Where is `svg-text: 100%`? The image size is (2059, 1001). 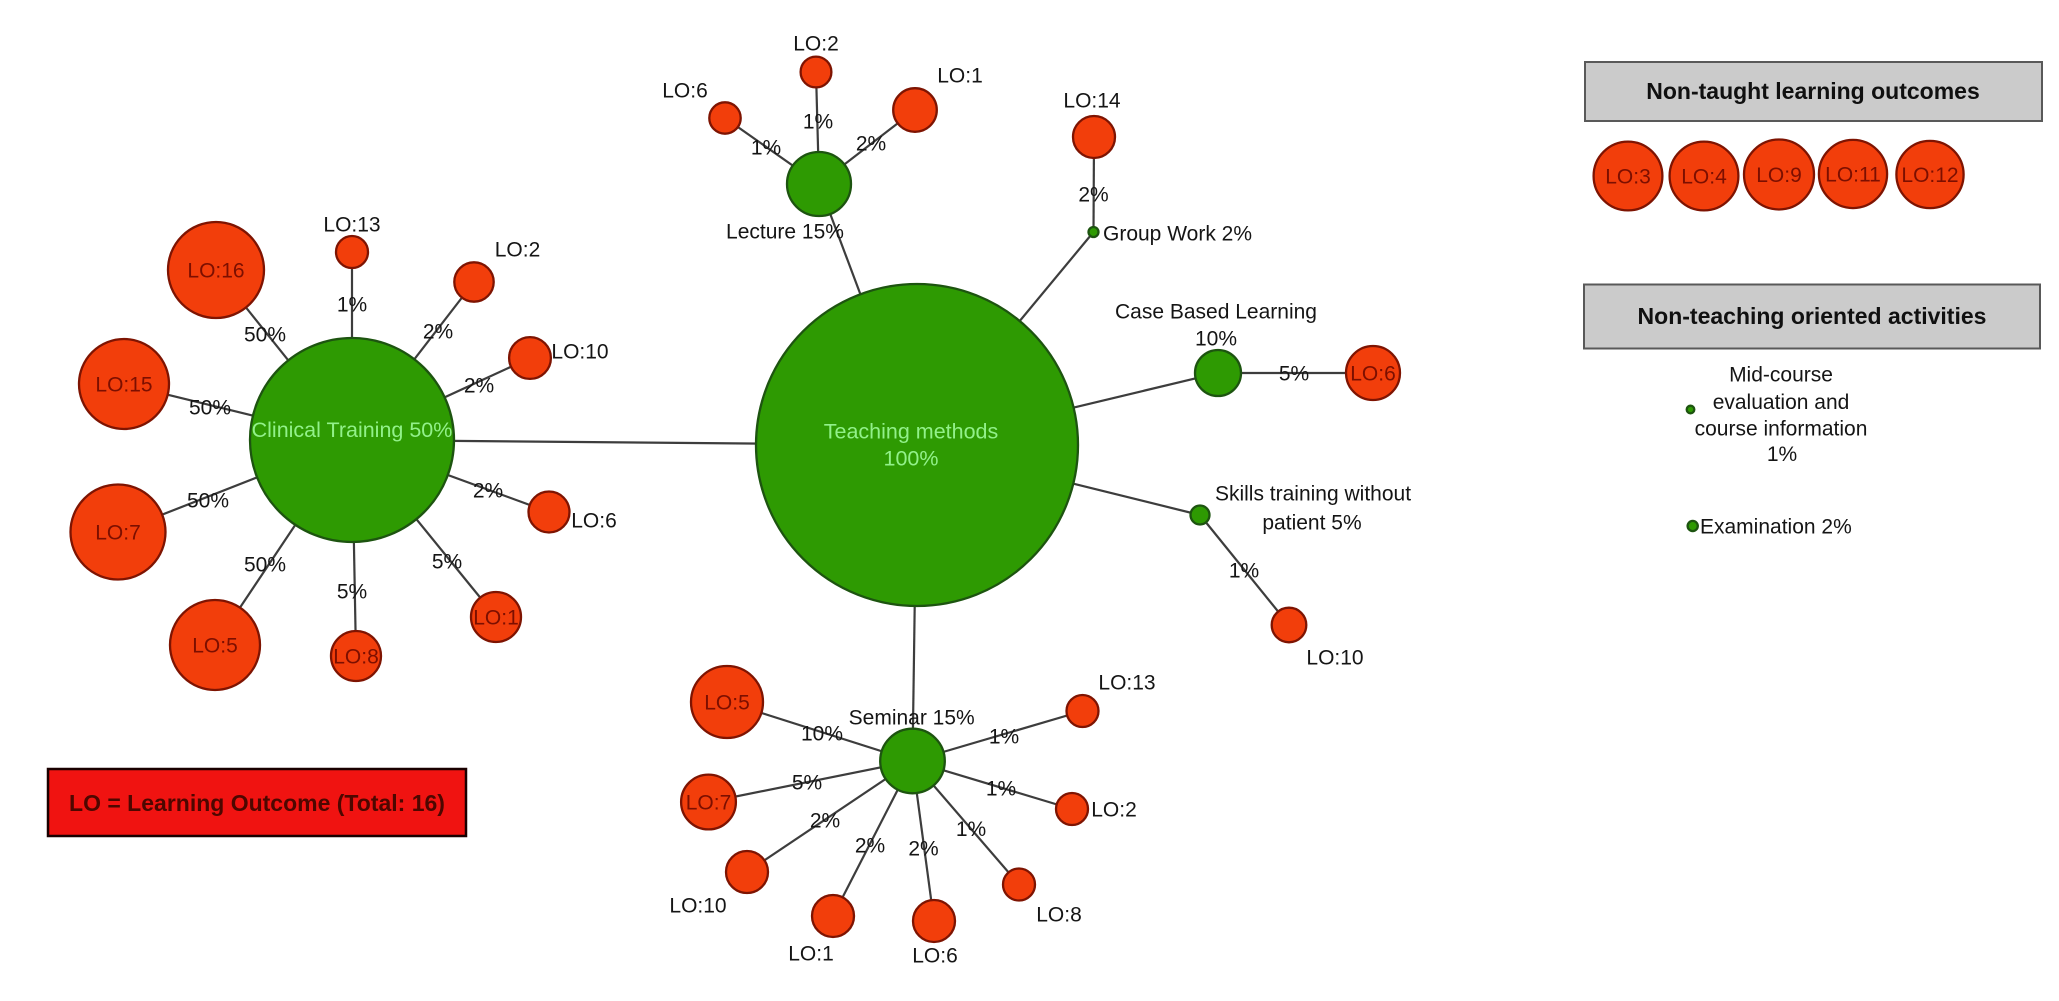 svg-text: 100% is located at coordinates (911, 459).